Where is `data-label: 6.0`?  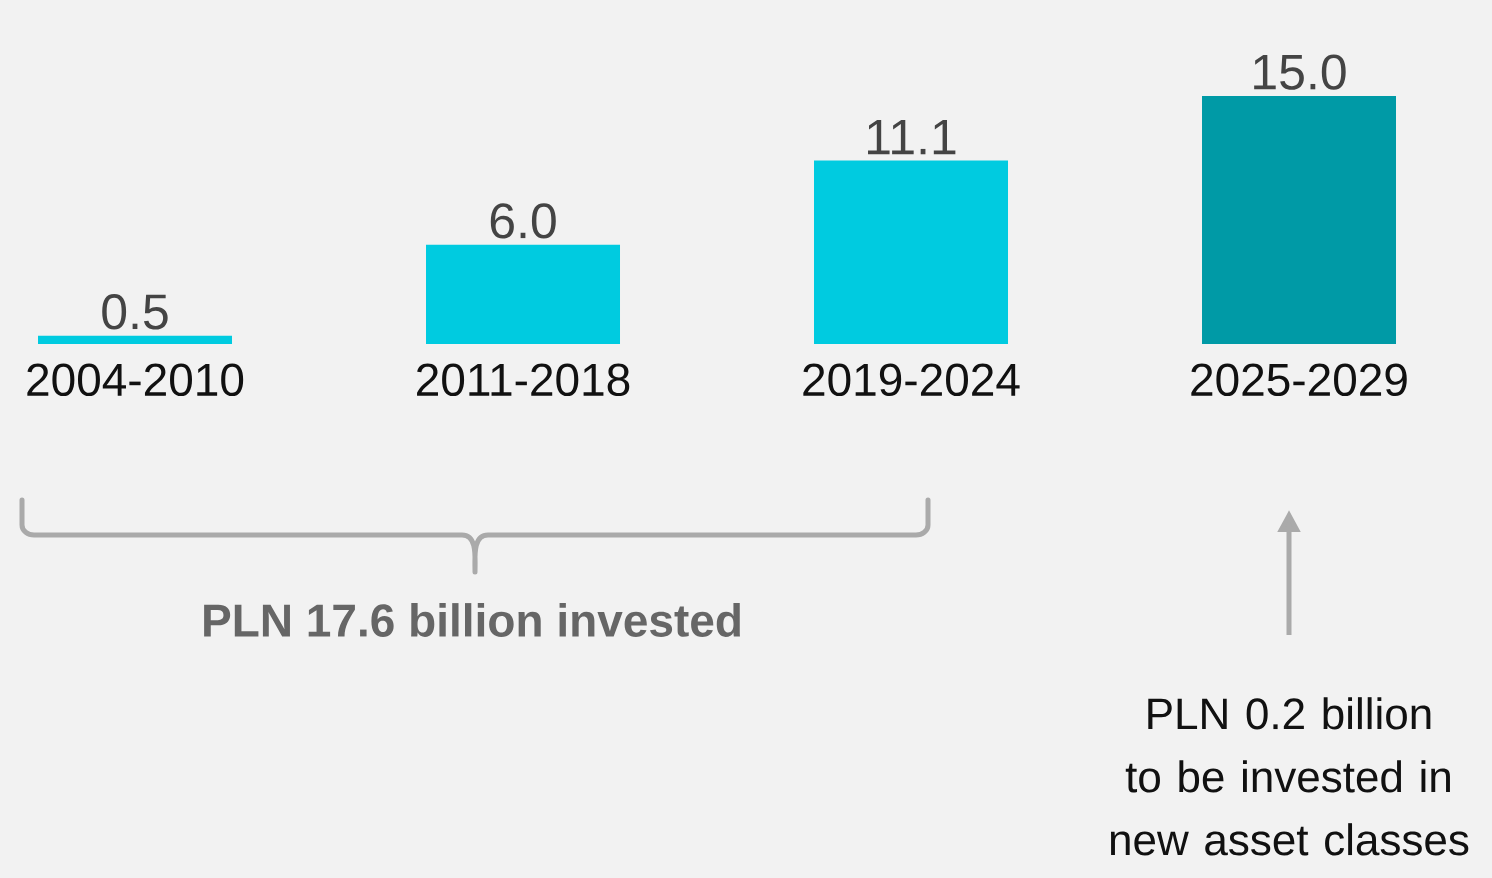 data-label: 6.0 is located at coordinates (523, 221).